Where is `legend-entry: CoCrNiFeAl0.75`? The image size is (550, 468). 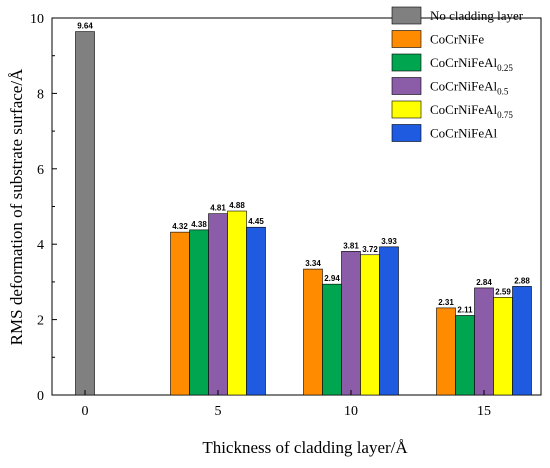 legend-entry: CoCrNiFeAl0.75 is located at coordinates (471, 111).